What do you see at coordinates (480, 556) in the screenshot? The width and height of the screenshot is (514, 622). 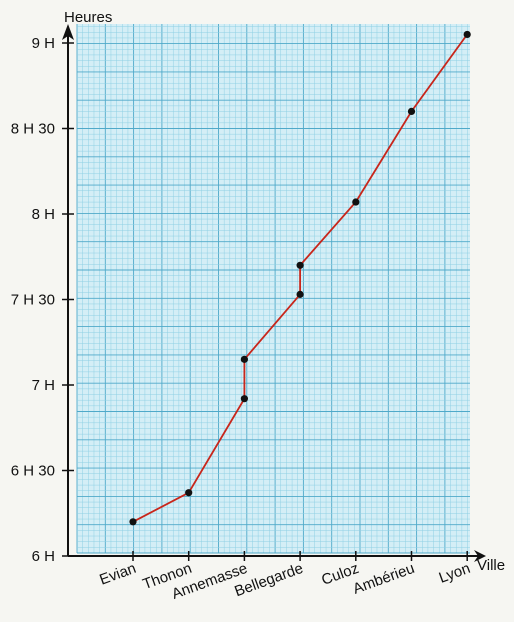 I see `x-axis-arrow` at bounding box center [480, 556].